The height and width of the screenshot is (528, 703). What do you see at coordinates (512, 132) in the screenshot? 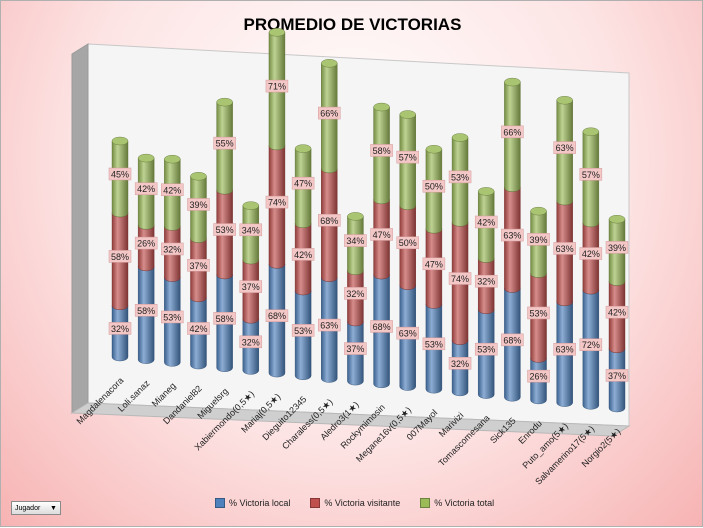
I see `data-label: 66%` at bounding box center [512, 132].